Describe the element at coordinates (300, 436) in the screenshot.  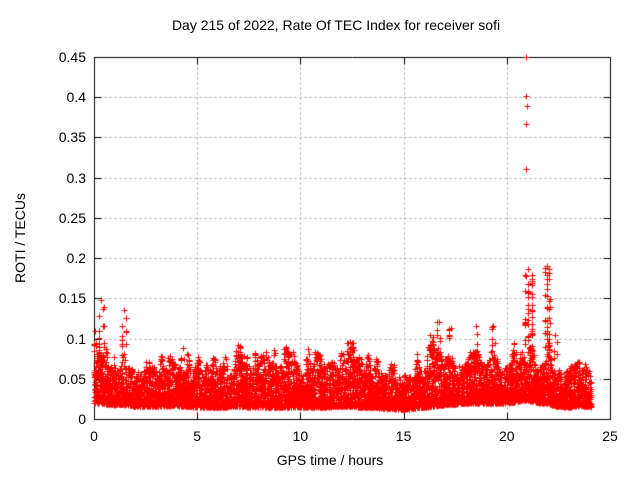
I see `x-tick-label: 10` at that location.